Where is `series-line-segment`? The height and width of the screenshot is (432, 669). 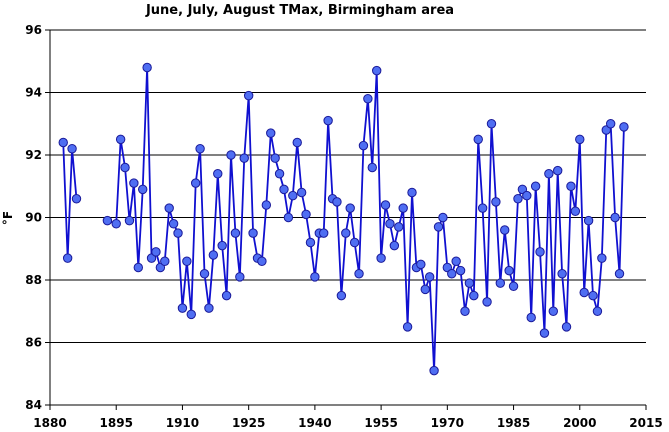
series-line-segment is located at coordinates (70, 200).